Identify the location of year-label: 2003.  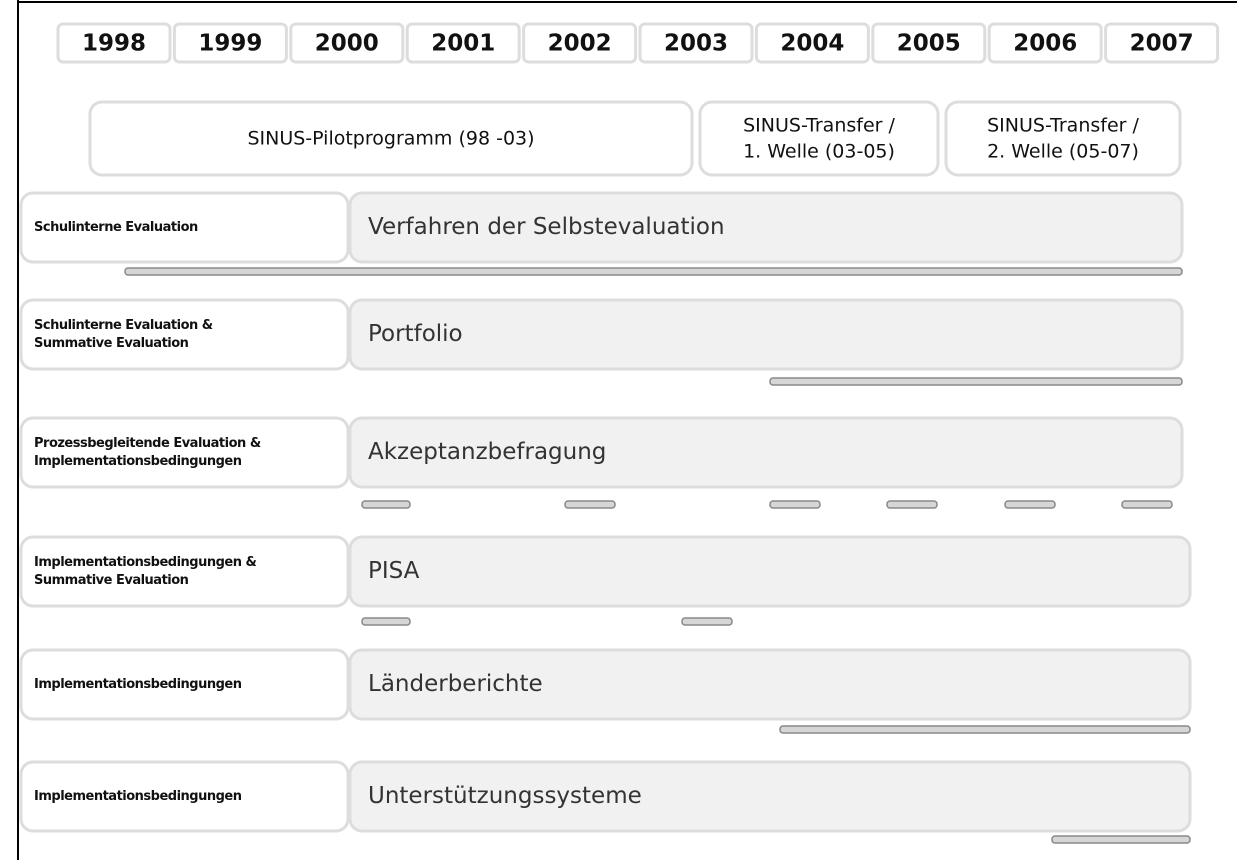
(696, 44).